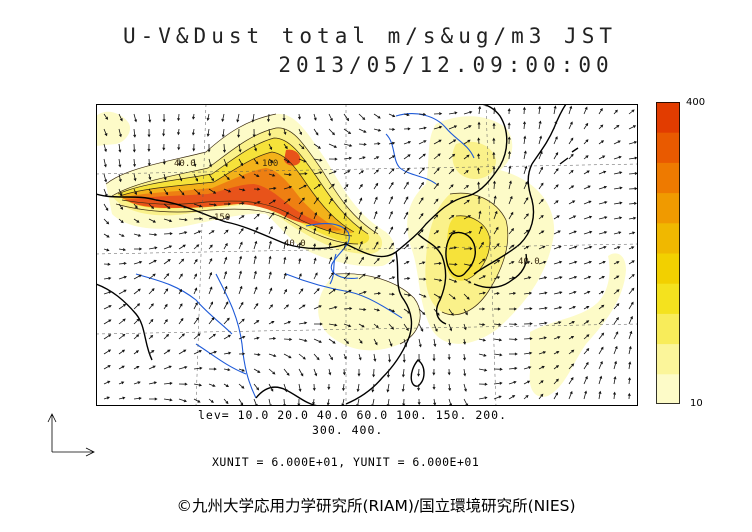  What do you see at coordinates (369, 36) in the screenshot?
I see `chart-title: U-V&Dust total m/s&ug/m3 JST` at bounding box center [369, 36].